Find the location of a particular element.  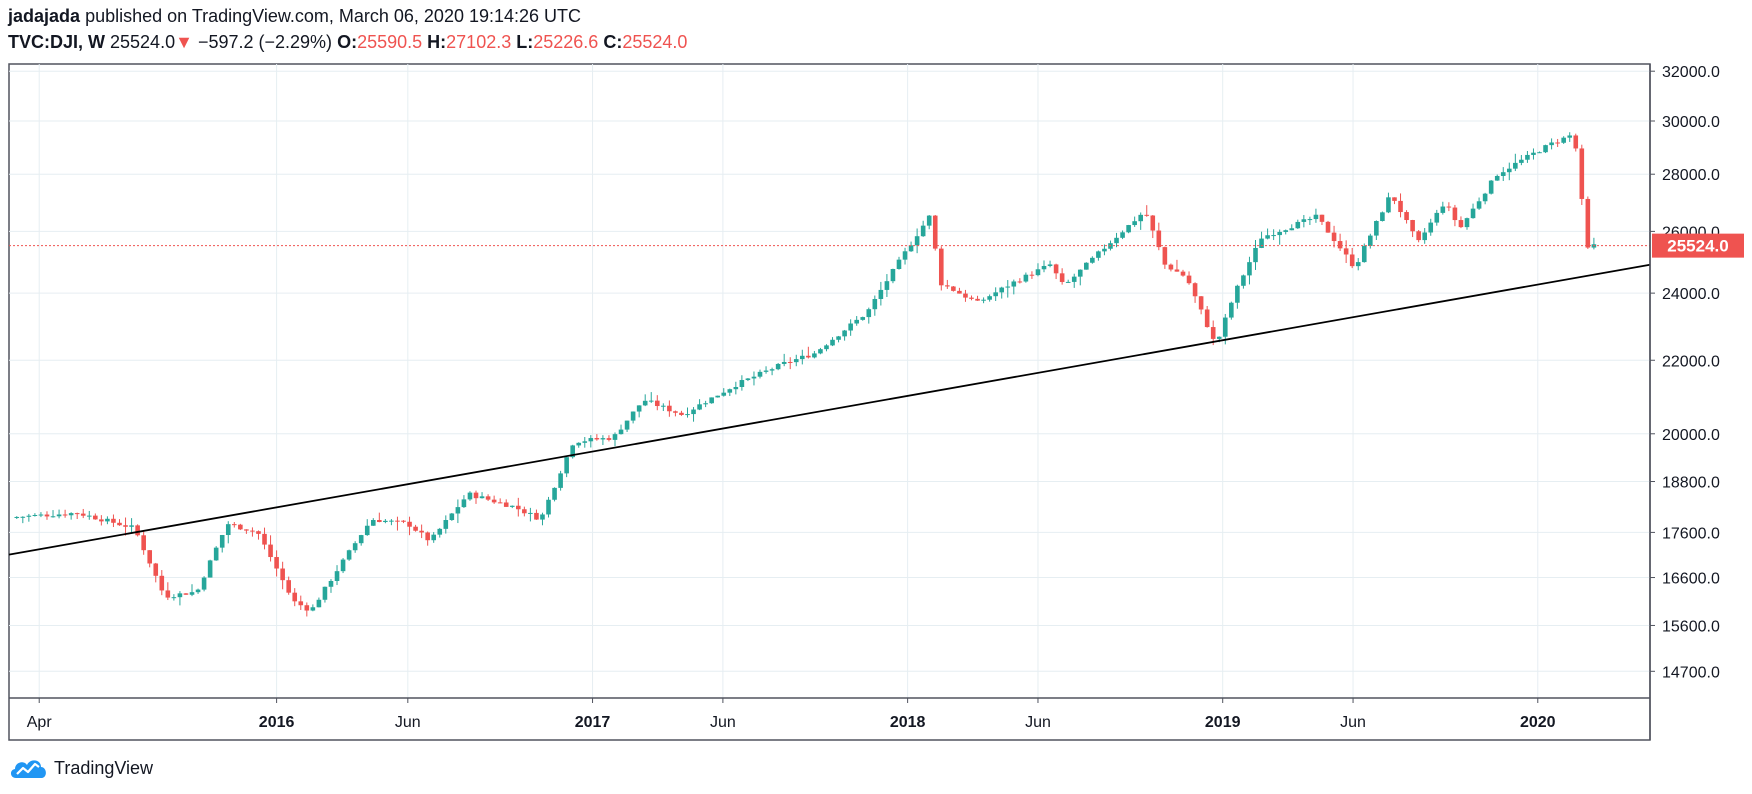

high-label: H: is located at coordinates (437, 42).